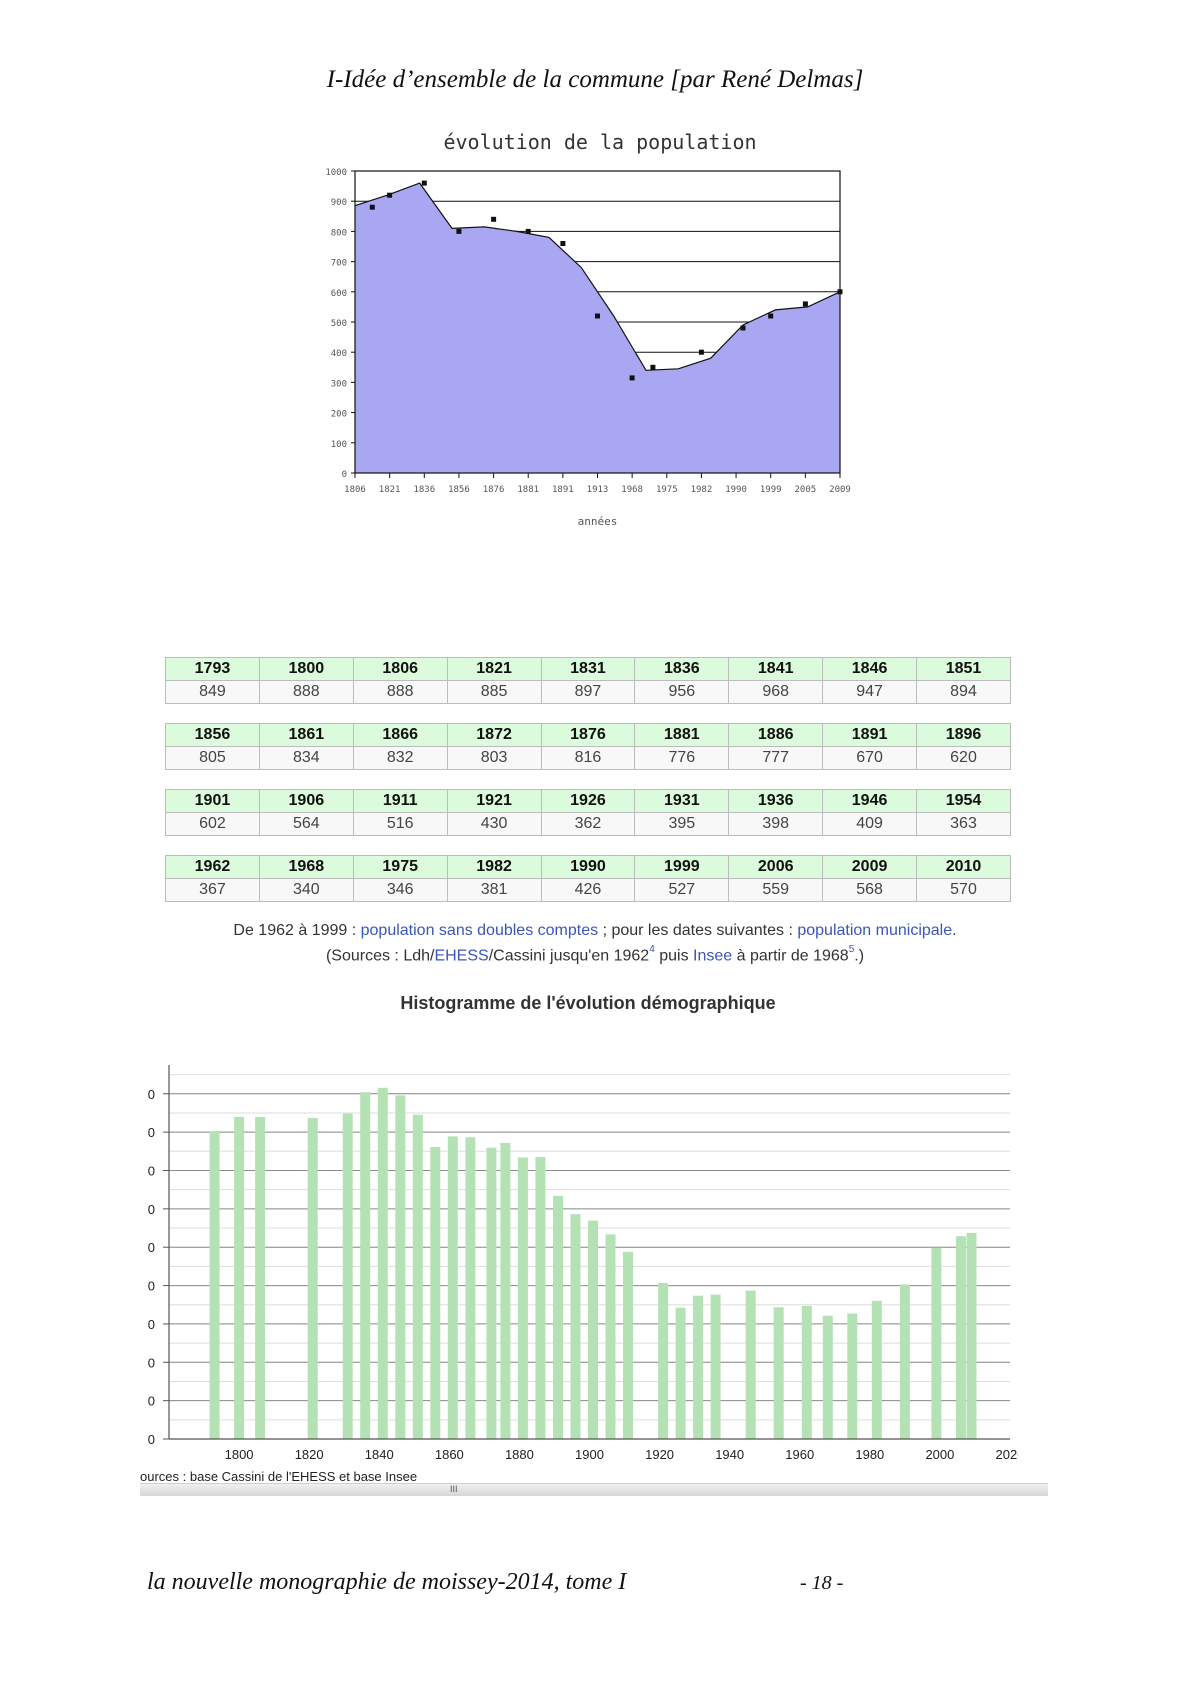  What do you see at coordinates (400, 735) in the screenshot?
I see `year-cell: 1866` at bounding box center [400, 735].